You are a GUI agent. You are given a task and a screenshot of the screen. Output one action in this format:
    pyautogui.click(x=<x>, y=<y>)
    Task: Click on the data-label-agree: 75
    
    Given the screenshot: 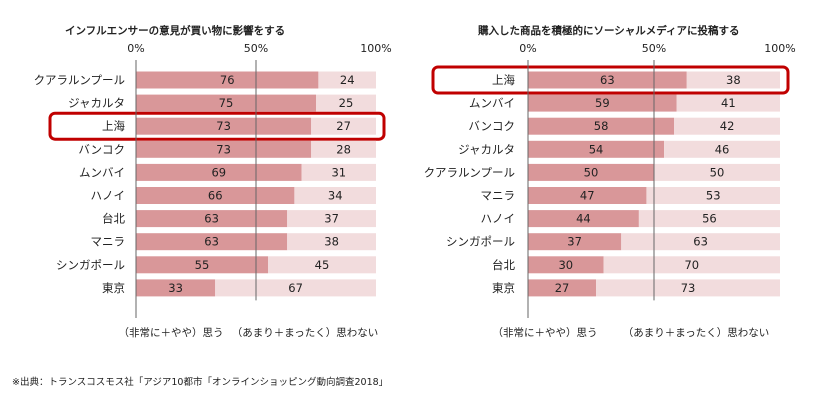 What is the action you would take?
    pyautogui.click(x=226, y=103)
    